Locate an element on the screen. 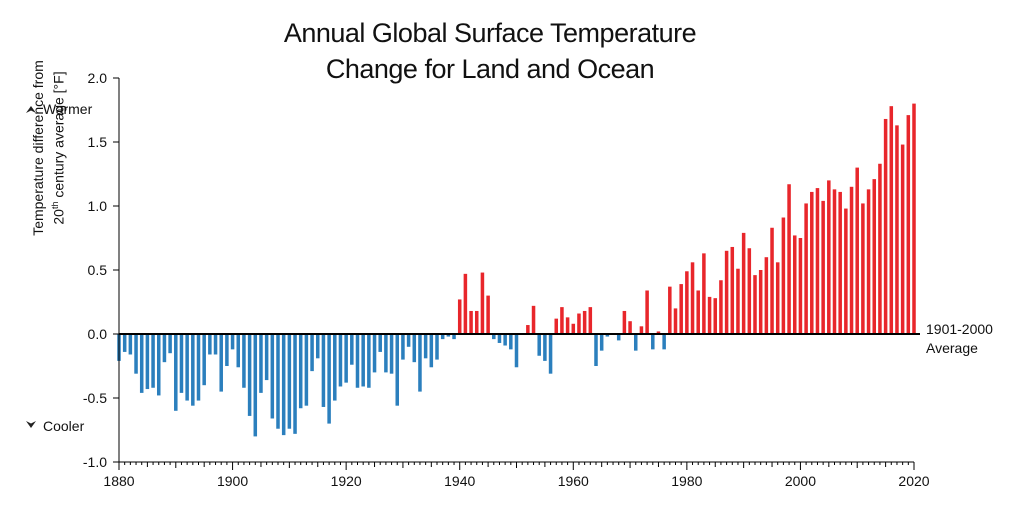  bar-1953 is located at coordinates (533, 319).